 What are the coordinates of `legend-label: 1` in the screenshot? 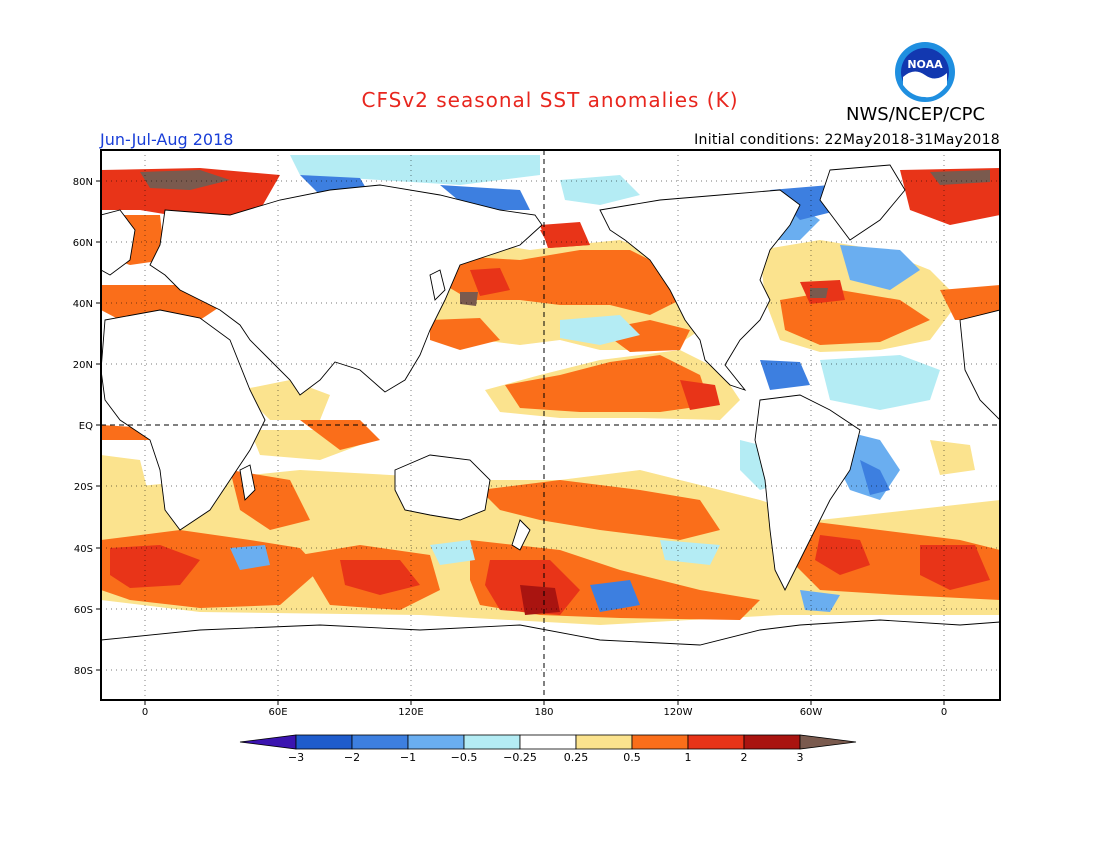 It's located at (688, 757).